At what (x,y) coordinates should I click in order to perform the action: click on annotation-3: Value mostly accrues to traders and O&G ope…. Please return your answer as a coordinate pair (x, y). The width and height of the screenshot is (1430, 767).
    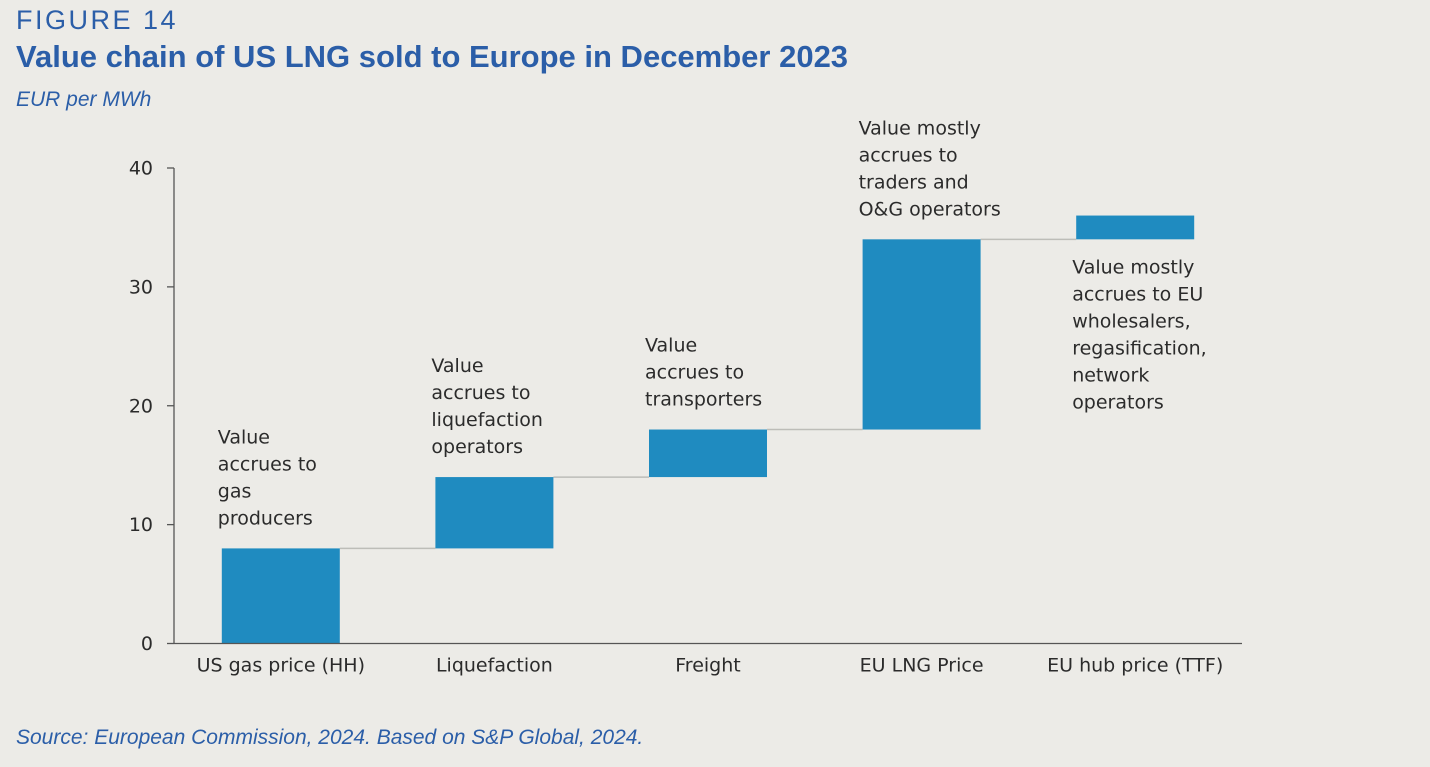
    Looking at the image, I should click on (930, 168).